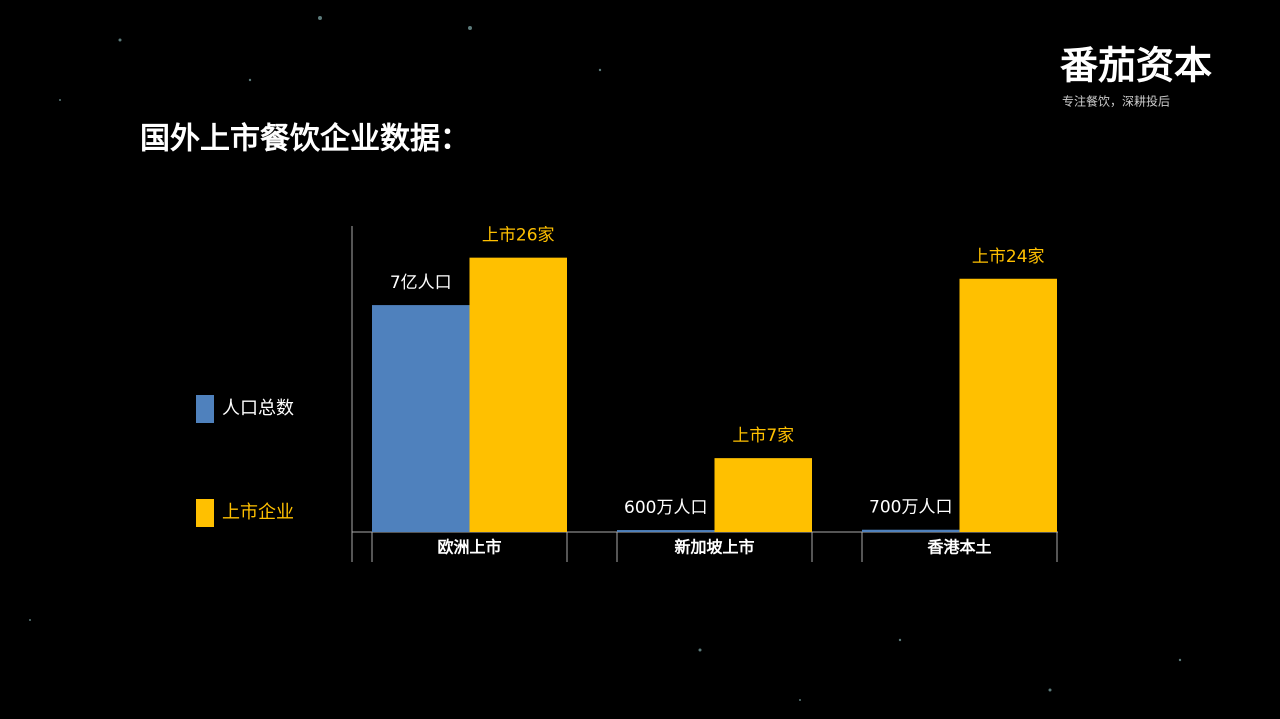 The height and width of the screenshot is (719, 1280). I want to click on value-label: 上市24家, so click(1008, 257).